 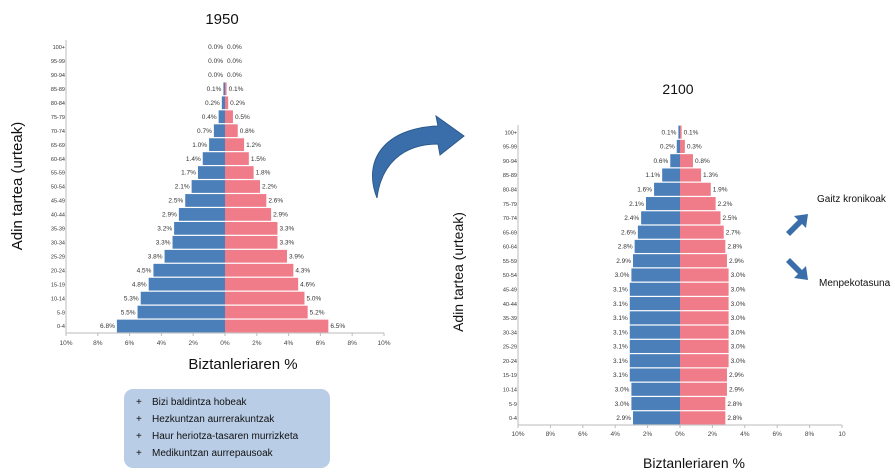 I want to click on female-value-label: 1.8%, so click(x=263, y=173).